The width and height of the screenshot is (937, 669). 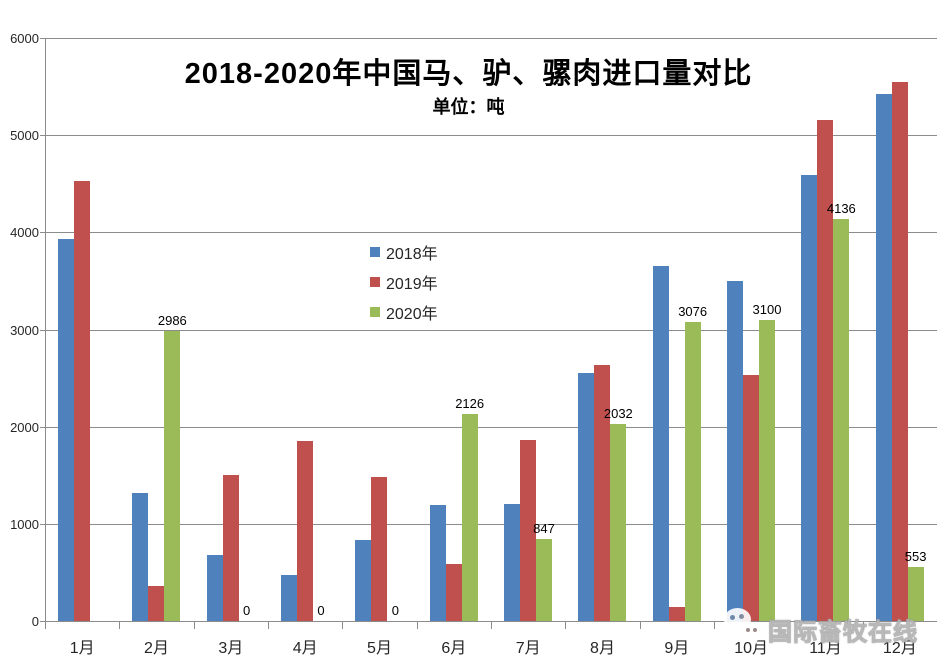 What do you see at coordinates (140, 556) in the screenshot?
I see `bar-2018年-2月` at bounding box center [140, 556].